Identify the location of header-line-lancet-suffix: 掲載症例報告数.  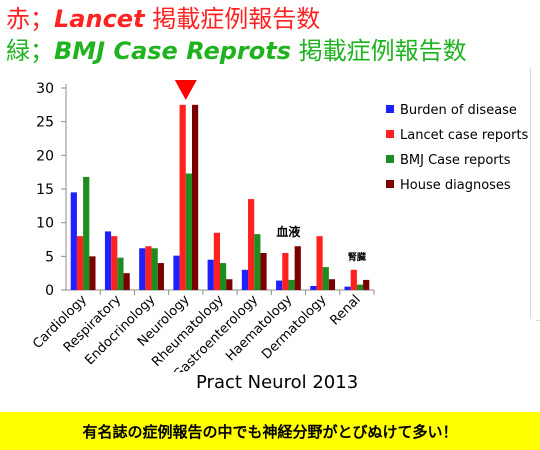
(232, 19).